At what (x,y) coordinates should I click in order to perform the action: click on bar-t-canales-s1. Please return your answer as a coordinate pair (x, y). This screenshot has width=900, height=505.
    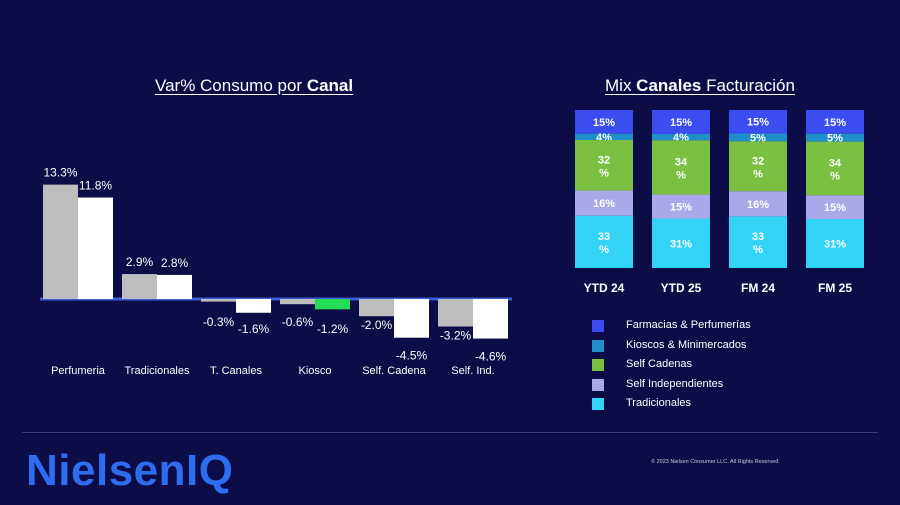
    Looking at the image, I should click on (218, 300).